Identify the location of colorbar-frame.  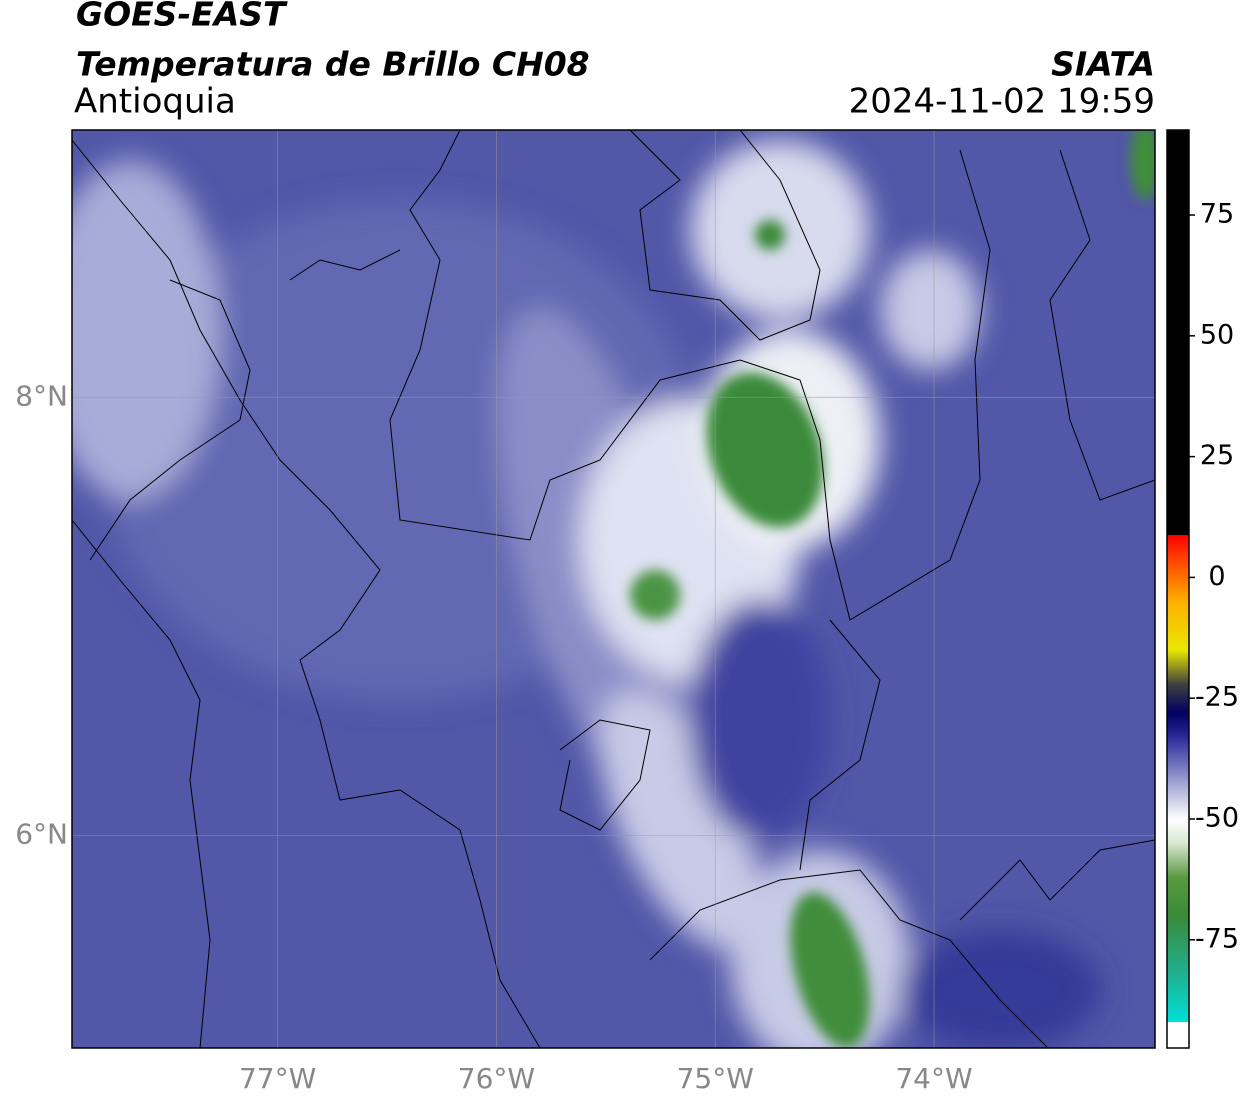
(1178, 589).